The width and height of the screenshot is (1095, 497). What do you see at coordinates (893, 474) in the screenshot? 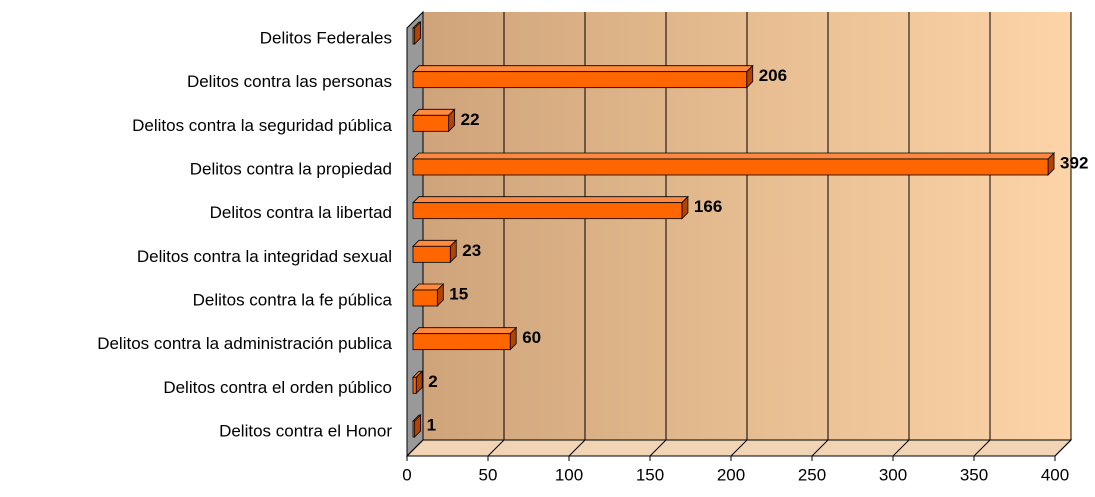
I see `x-tick-label: 300` at bounding box center [893, 474].